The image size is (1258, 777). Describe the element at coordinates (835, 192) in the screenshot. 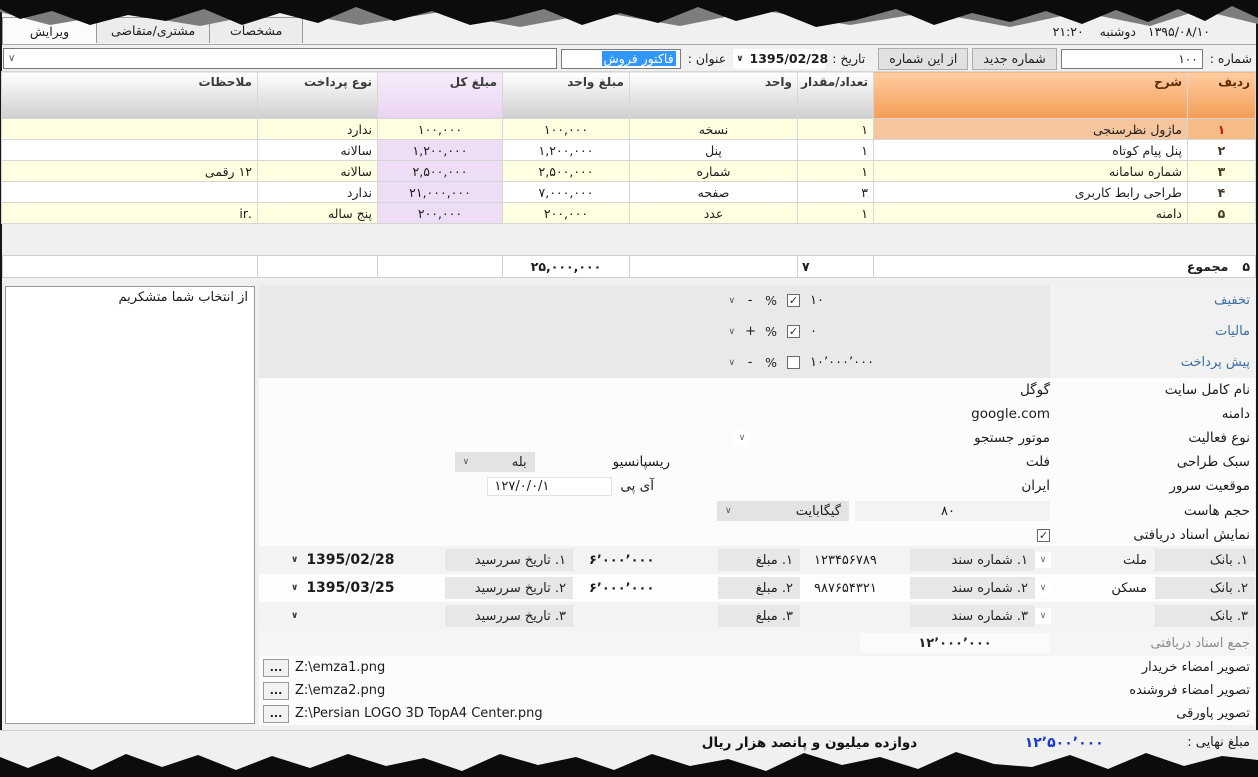

I see `table-cell: ۳` at that location.